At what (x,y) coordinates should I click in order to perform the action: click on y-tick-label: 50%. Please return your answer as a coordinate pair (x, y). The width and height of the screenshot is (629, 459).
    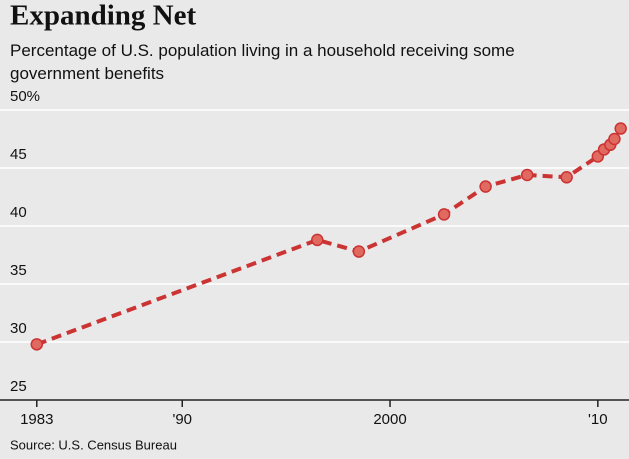
    Looking at the image, I should click on (25, 96).